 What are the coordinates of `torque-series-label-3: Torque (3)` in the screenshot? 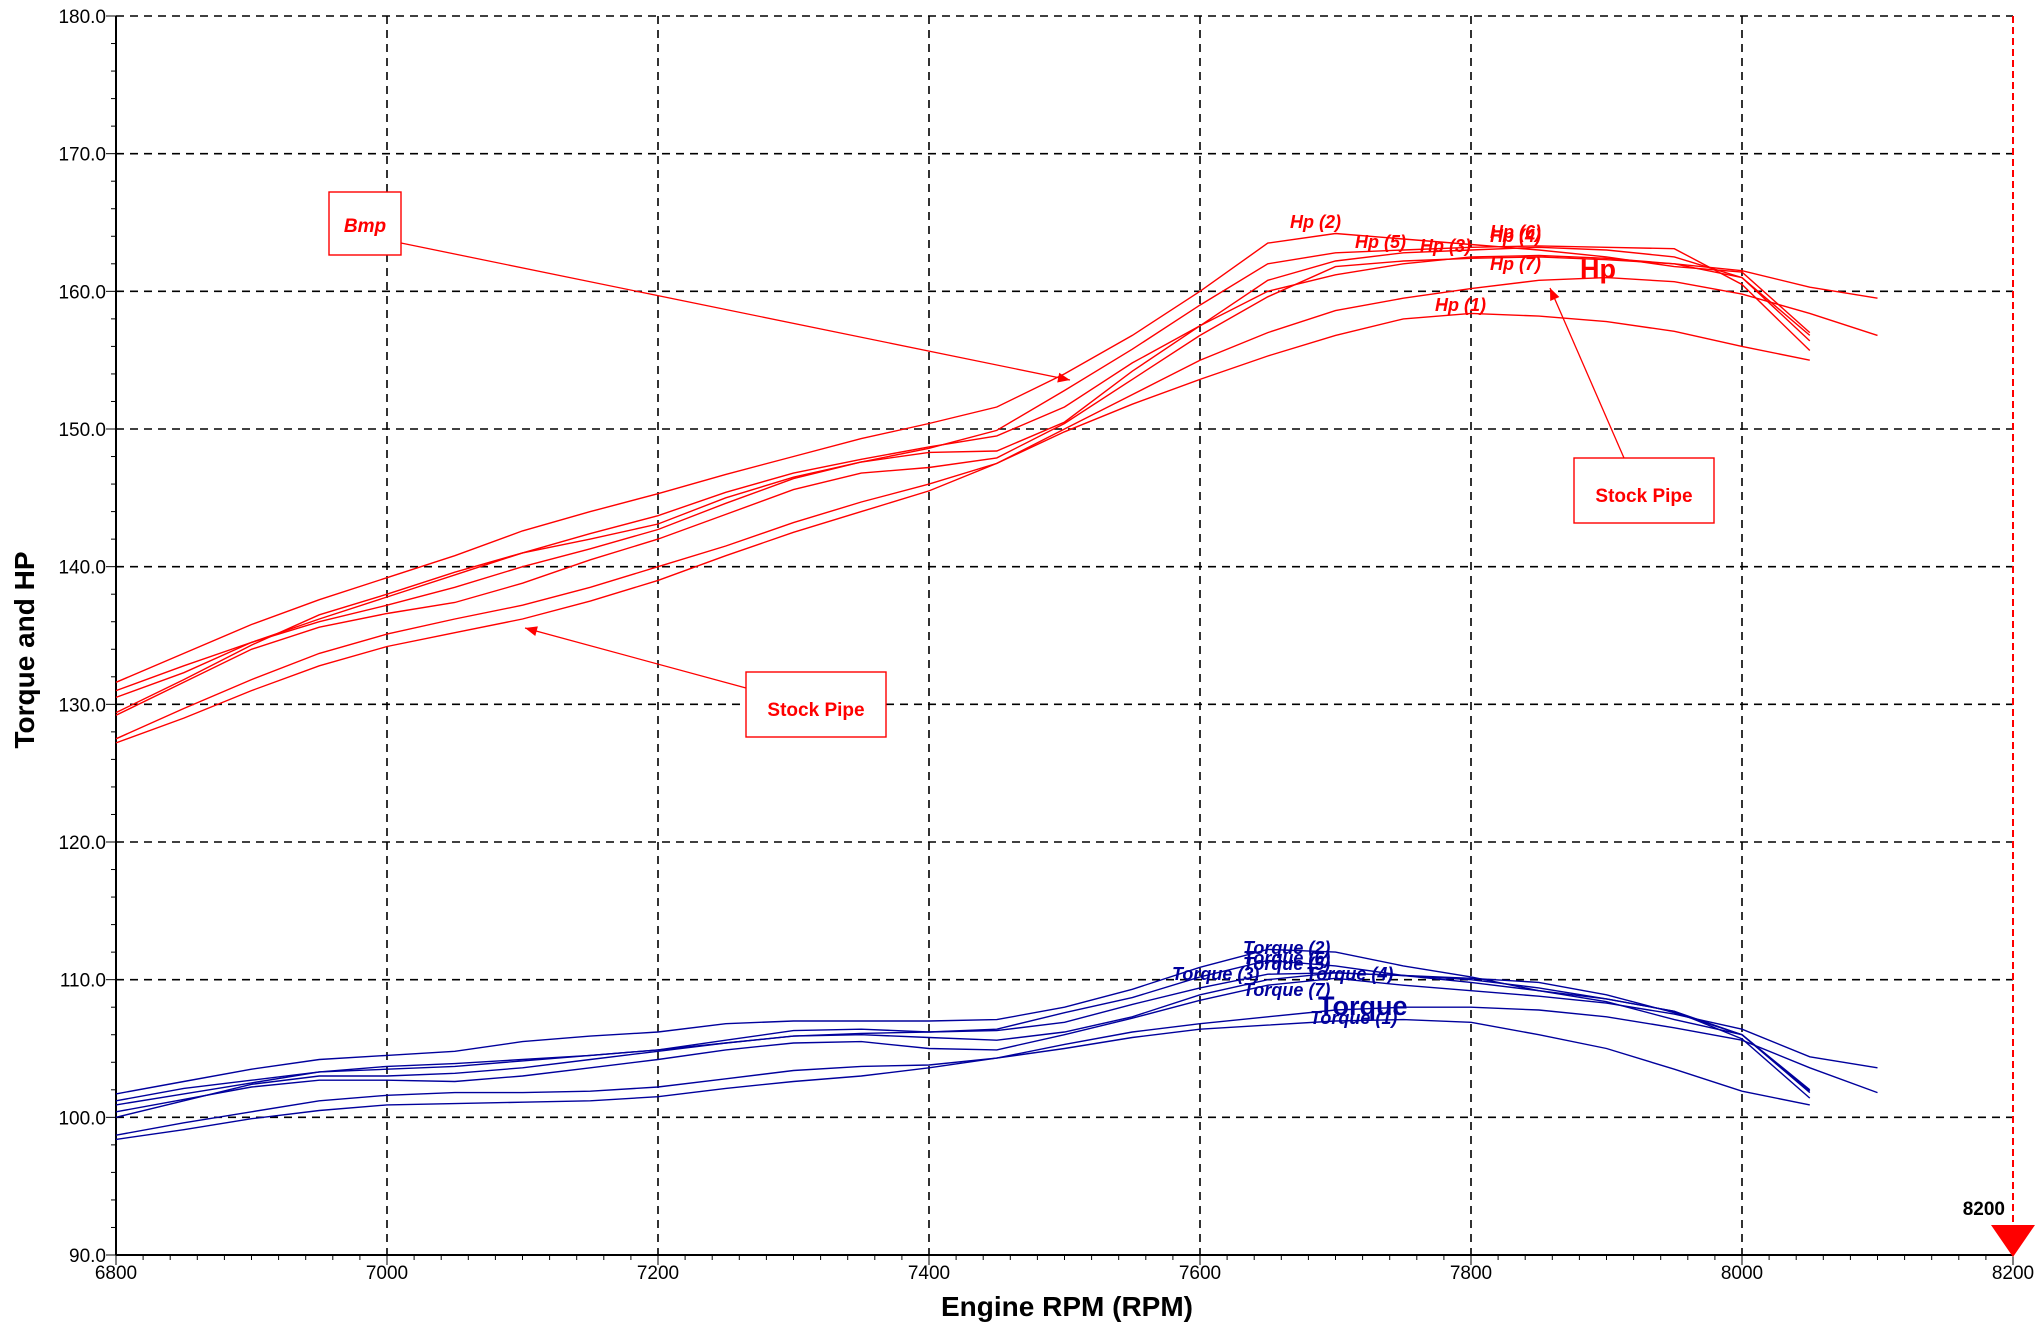 It's located at (1215, 974).